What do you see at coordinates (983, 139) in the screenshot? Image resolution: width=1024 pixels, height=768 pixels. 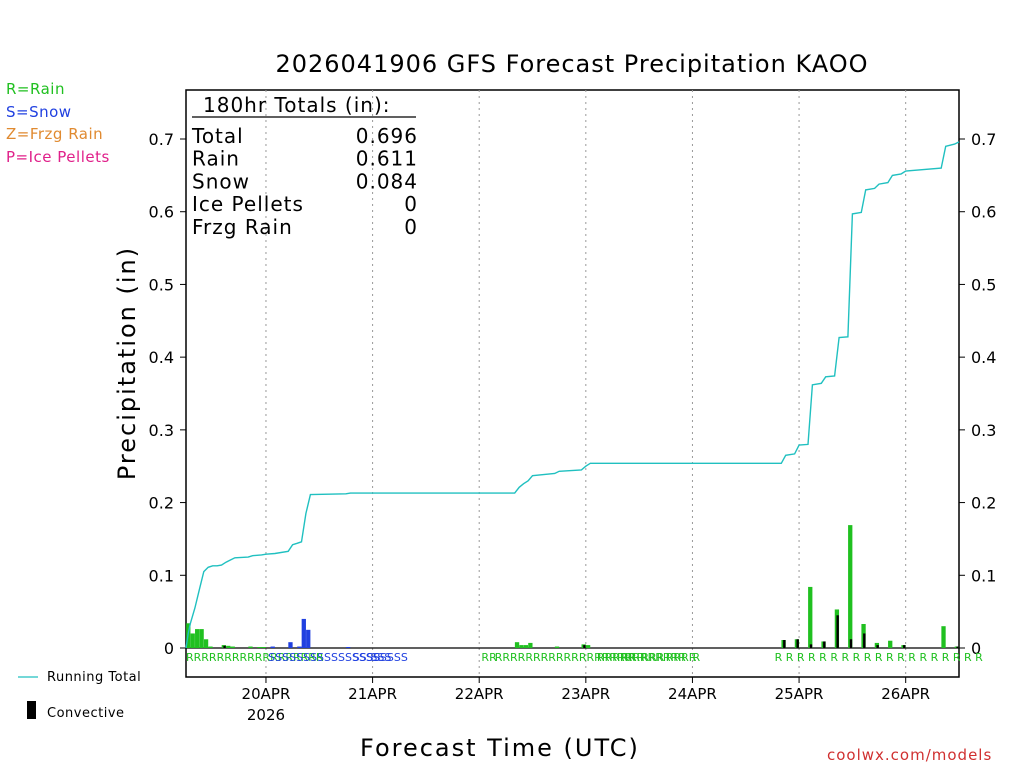 I see `y-tick-label-right: 0.7` at bounding box center [983, 139].